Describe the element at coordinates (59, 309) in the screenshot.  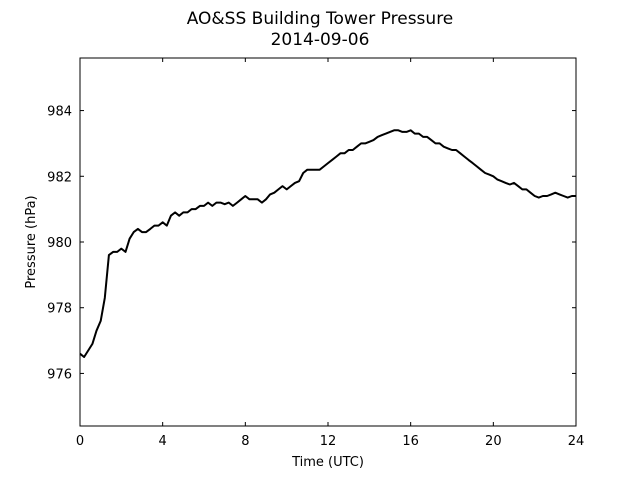
I see `y-tick-label: 978` at that location.